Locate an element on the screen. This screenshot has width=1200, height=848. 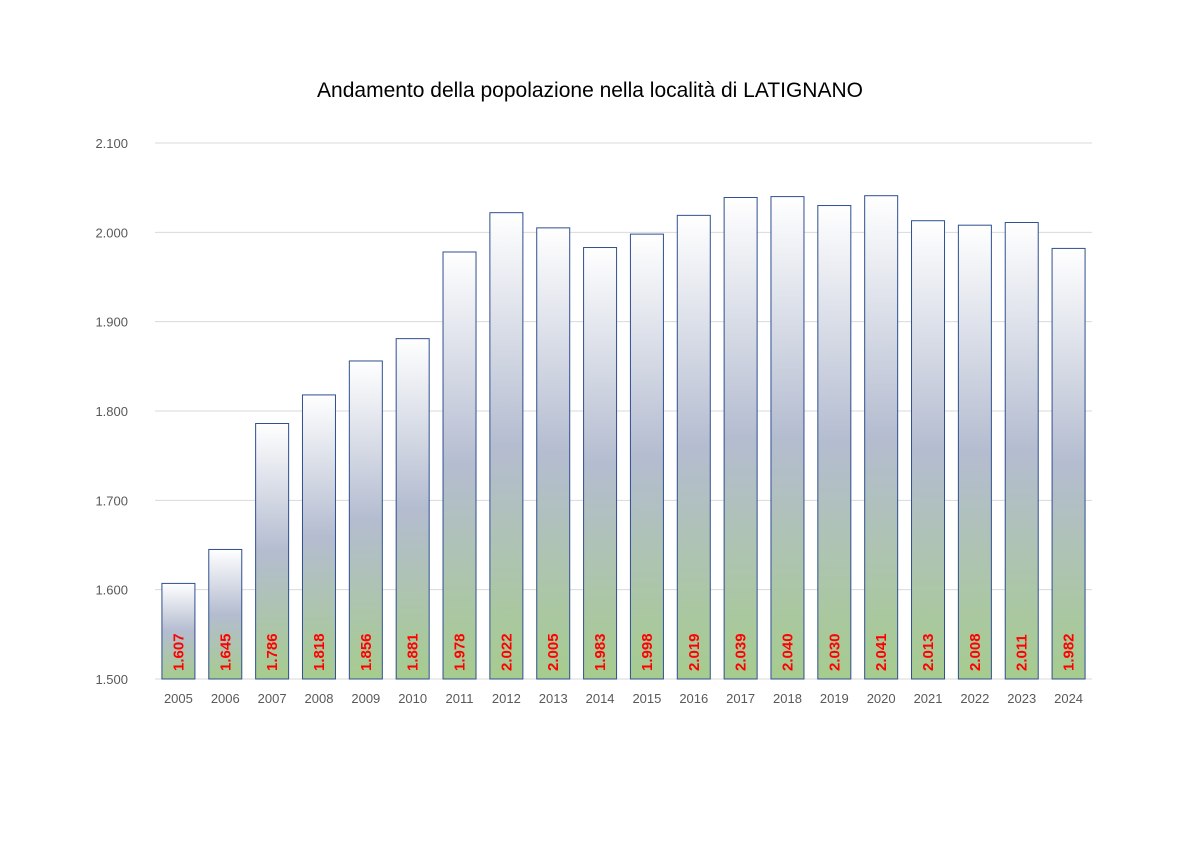
x-tick-label: 2017 is located at coordinates (740, 698).